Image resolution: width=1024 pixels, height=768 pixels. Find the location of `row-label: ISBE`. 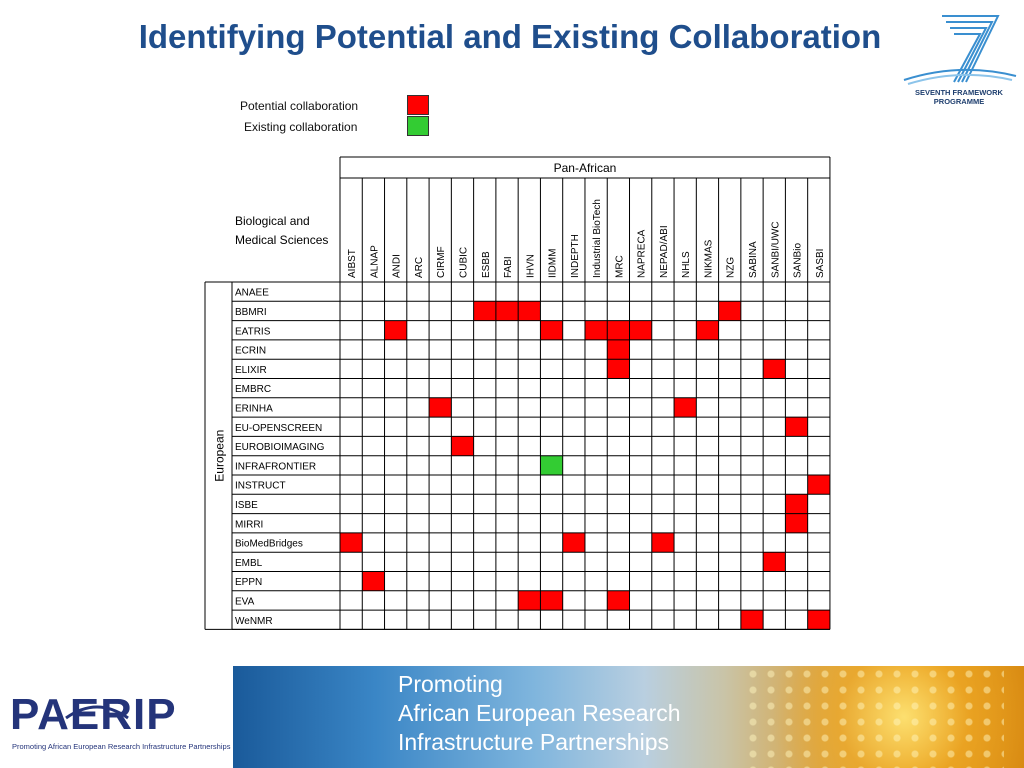

row-label: ISBE is located at coordinates (246, 505).